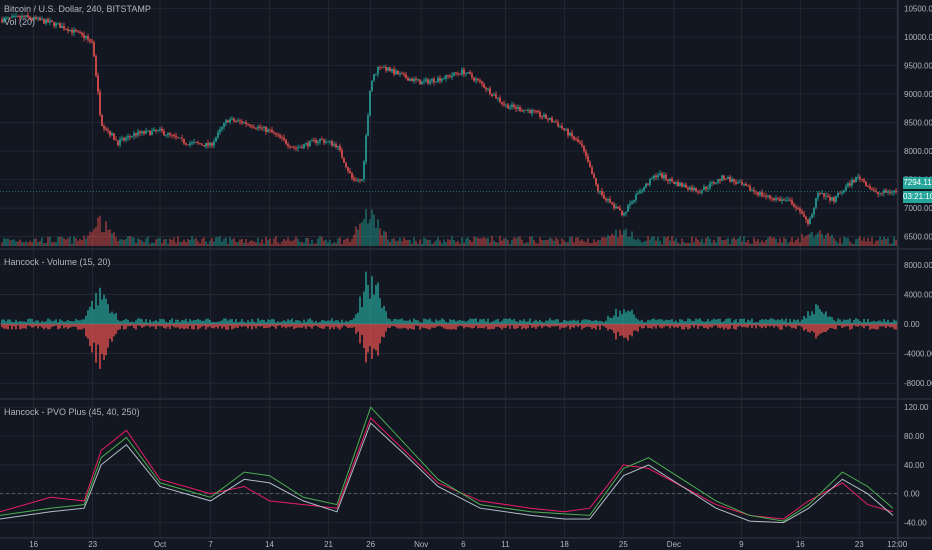  Describe the element at coordinates (449, 227) in the screenshot. I see `volume-bars-overlay` at that location.